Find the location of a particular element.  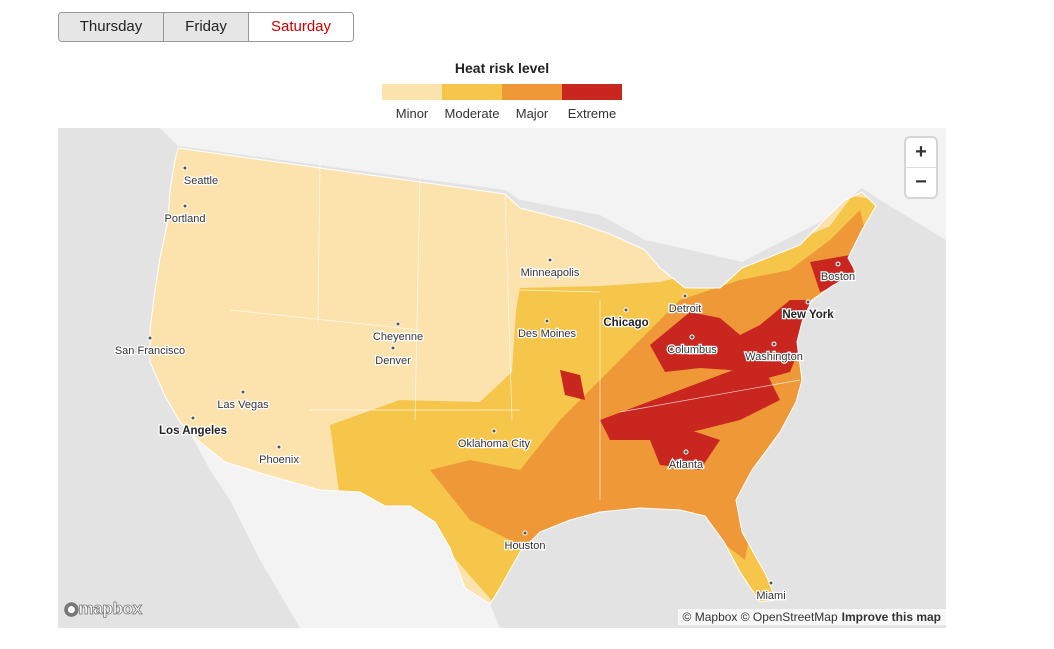

tab: Thursday is located at coordinates (111, 27).